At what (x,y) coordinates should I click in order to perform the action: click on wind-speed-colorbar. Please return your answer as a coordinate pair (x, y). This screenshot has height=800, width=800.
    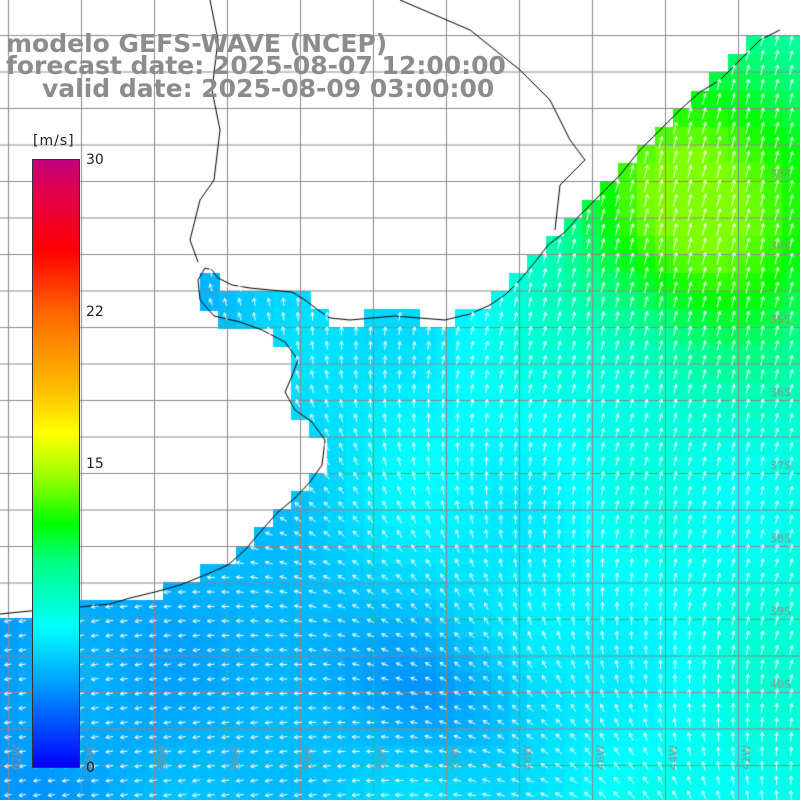
    Looking at the image, I should click on (56, 463).